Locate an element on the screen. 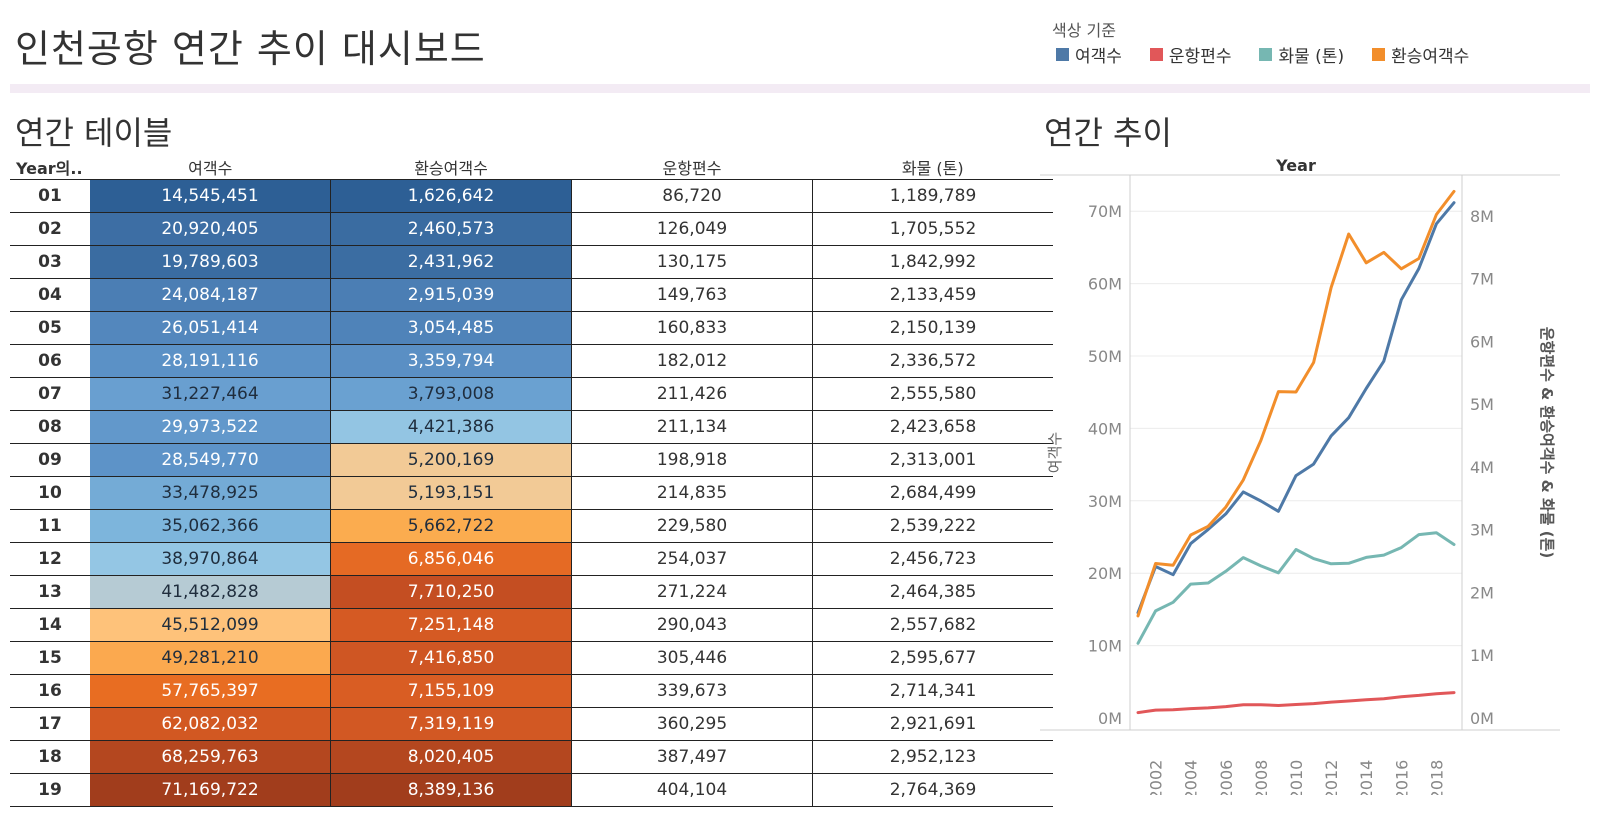 Image resolution: width=1603 pixels, height=816 pixels. table-cell-transfer: 7,710,250 is located at coordinates (451, 592).